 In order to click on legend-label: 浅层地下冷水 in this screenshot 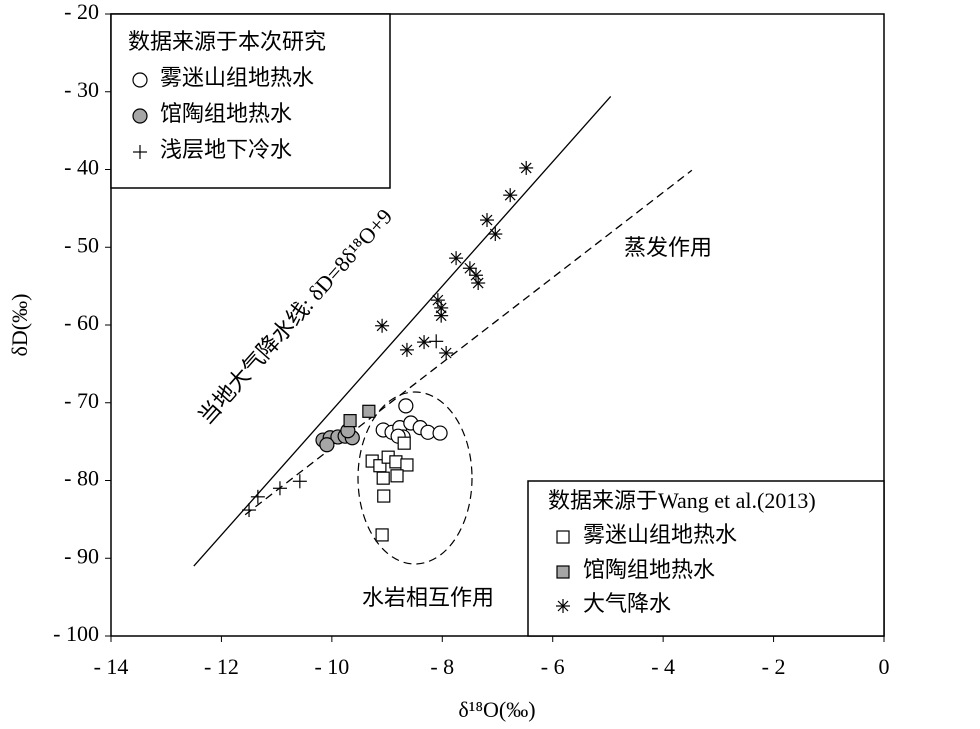, I will do `click(226, 149)`.